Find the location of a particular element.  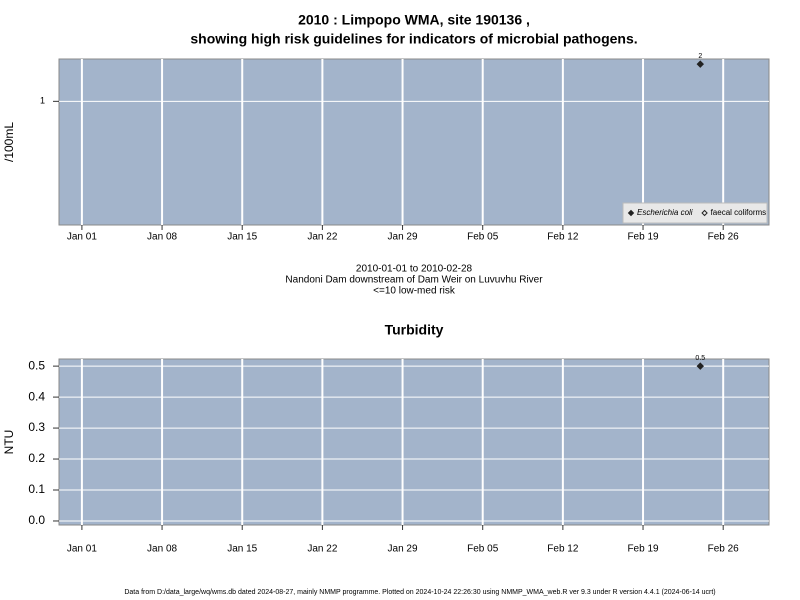

legend-label: faecal coliforms is located at coordinates (739, 212).